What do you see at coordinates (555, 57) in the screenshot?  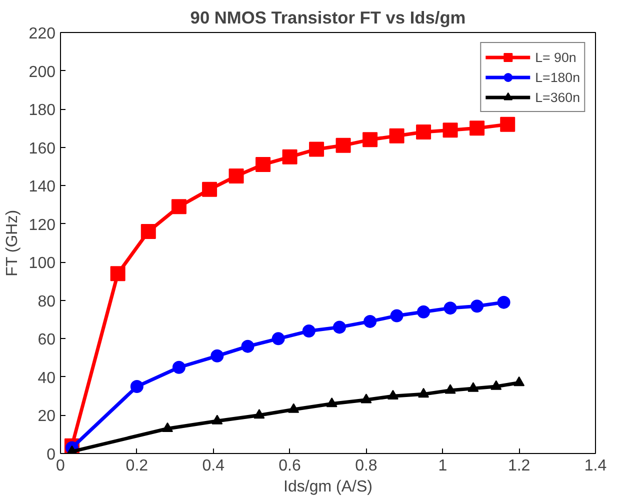 I see `legend-label: L= 90n` at bounding box center [555, 57].